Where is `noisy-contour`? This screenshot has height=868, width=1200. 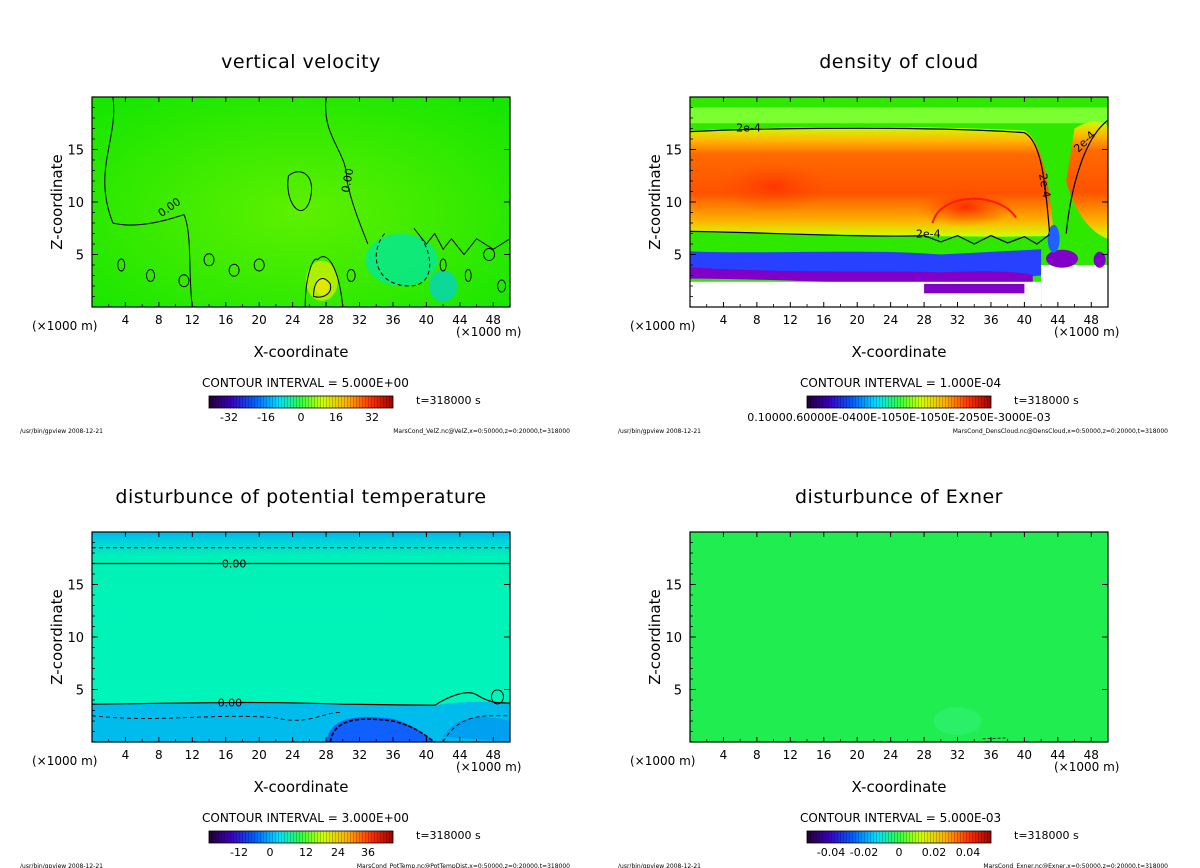 noisy-contour is located at coordinates (462, 241).